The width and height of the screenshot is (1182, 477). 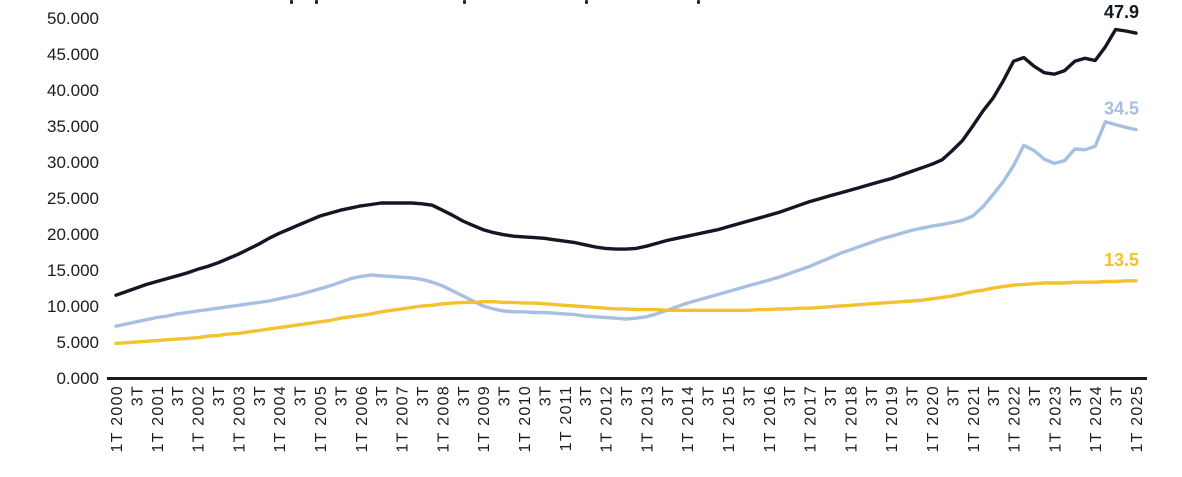 What do you see at coordinates (73, 90) in the screenshot?
I see `y-tick-label: 40.000` at bounding box center [73, 90].